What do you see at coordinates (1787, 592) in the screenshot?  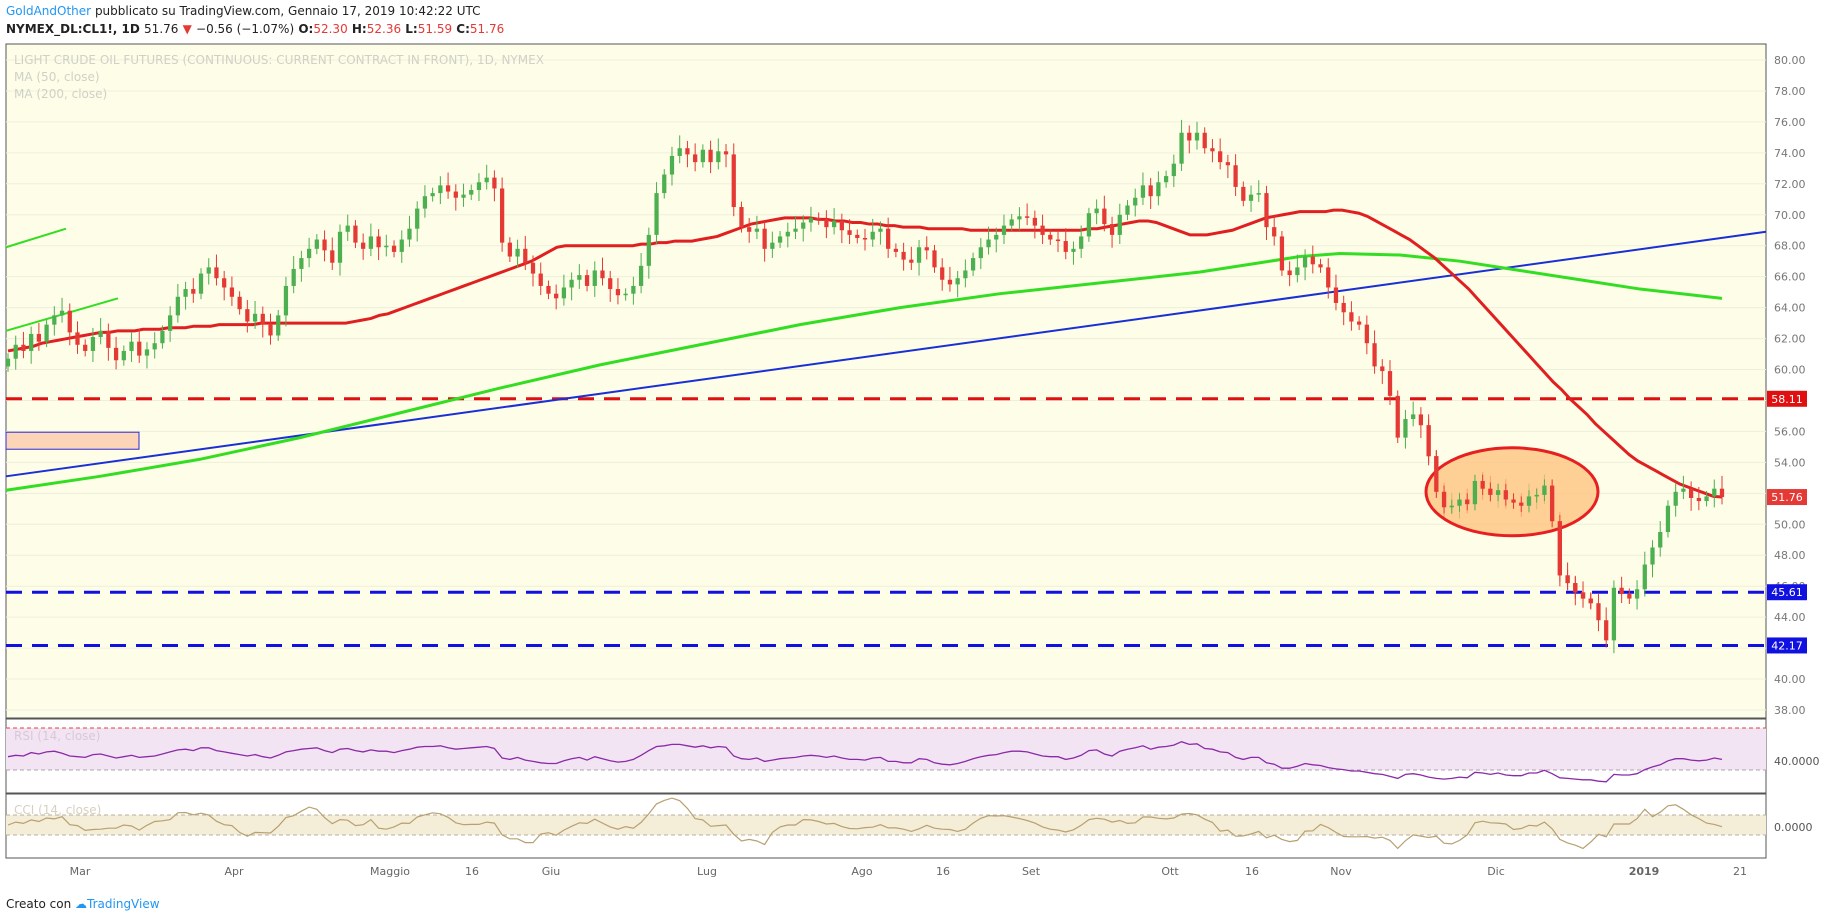 I see `support-1-tag` at bounding box center [1787, 592].